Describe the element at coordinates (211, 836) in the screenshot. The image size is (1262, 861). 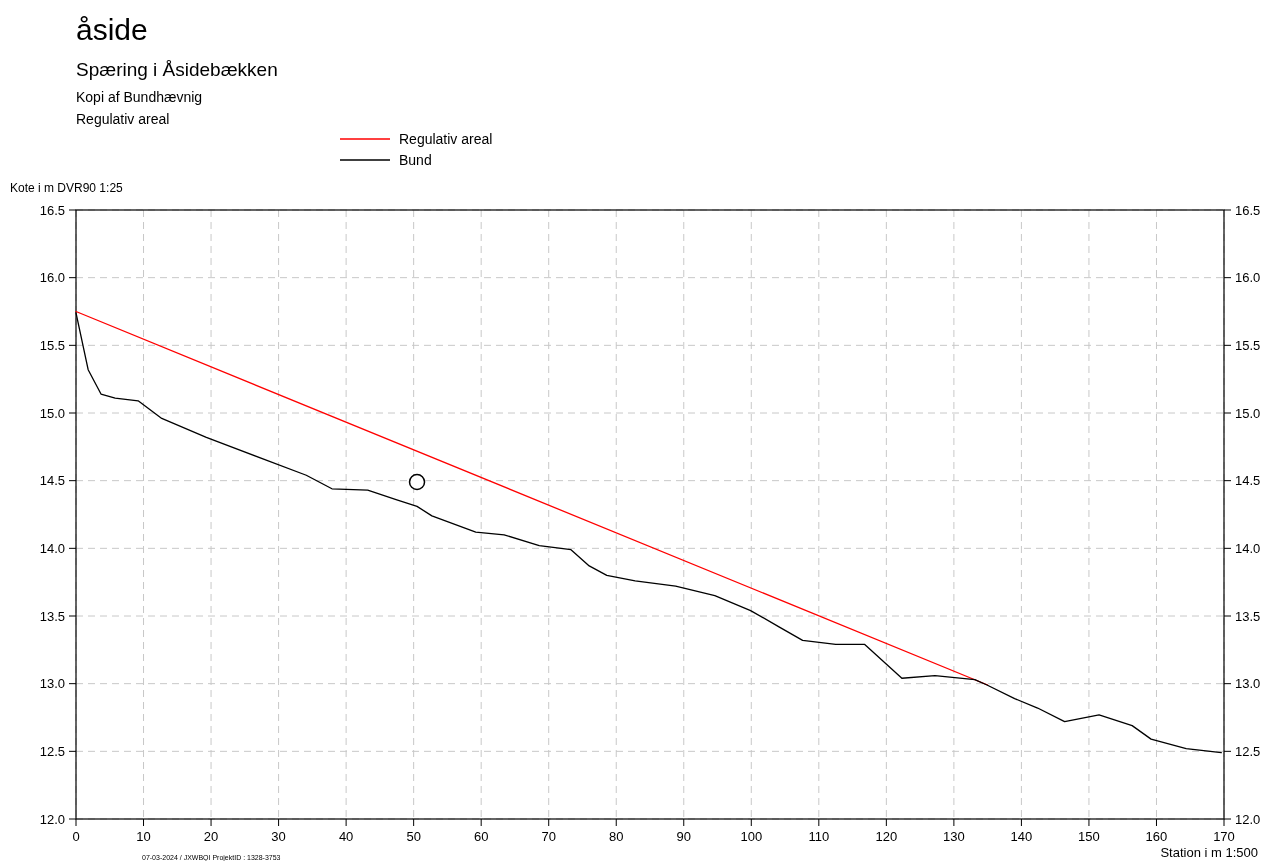
I see `x-tick-label: 20` at that location.